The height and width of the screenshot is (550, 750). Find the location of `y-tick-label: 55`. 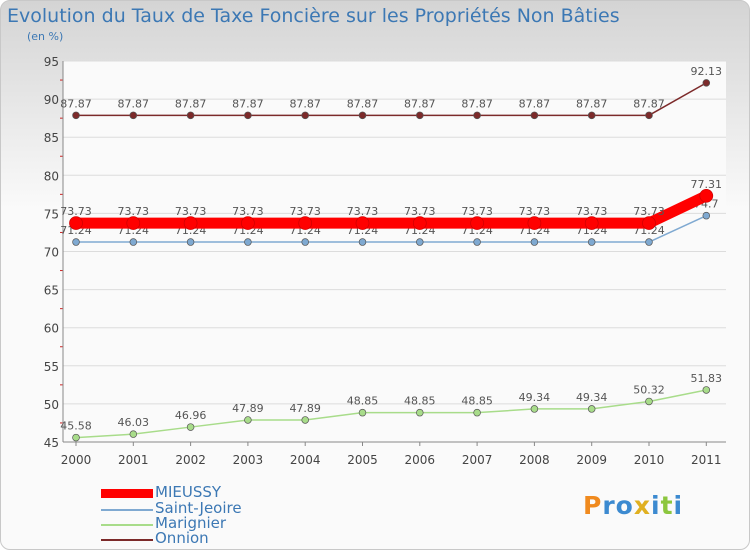

y-tick-label: 55 is located at coordinates (51, 367).